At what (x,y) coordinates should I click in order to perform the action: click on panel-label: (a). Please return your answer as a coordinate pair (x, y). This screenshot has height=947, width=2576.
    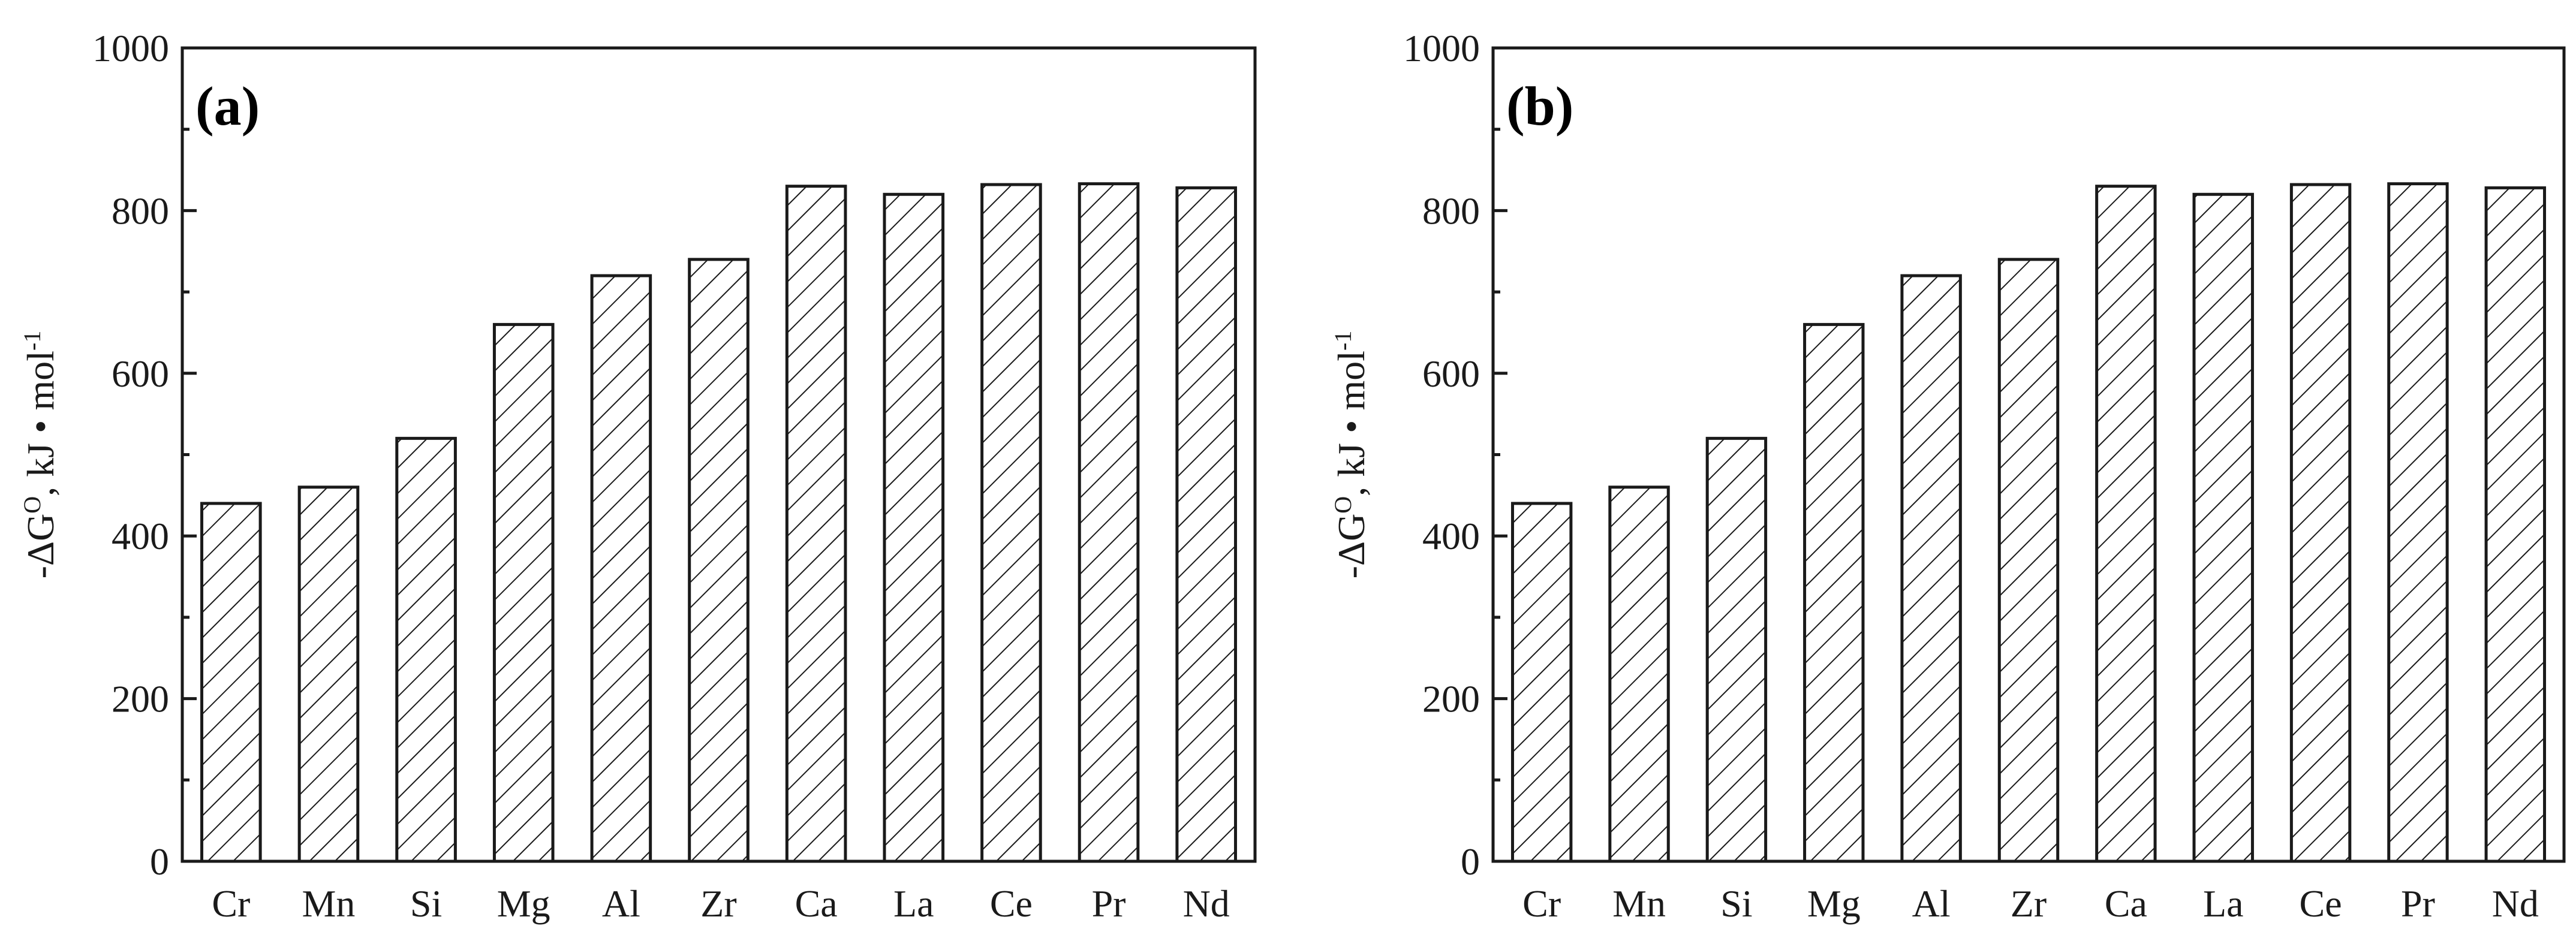
    Looking at the image, I should click on (228, 106).